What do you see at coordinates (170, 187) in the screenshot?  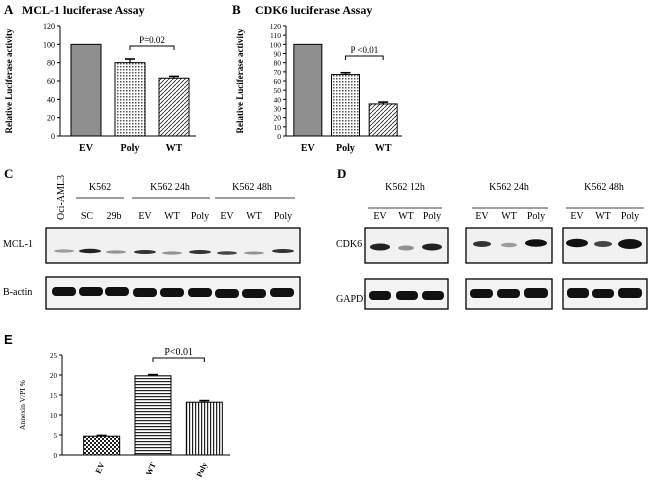 I see `blot-c-group-label: K562 24h` at bounding box center [170, 187].